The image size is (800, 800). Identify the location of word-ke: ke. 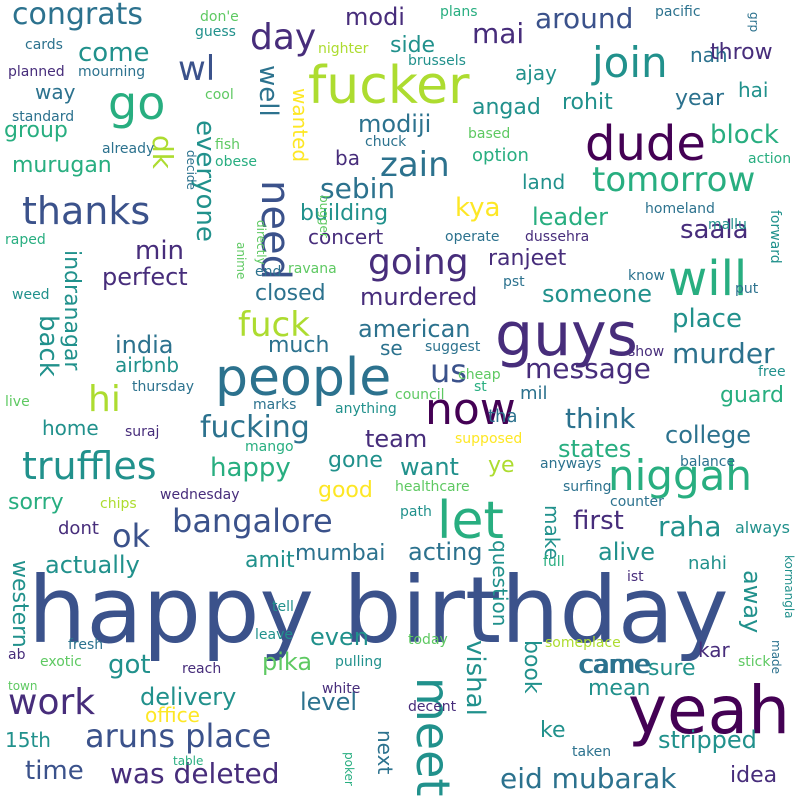
(553, 730).